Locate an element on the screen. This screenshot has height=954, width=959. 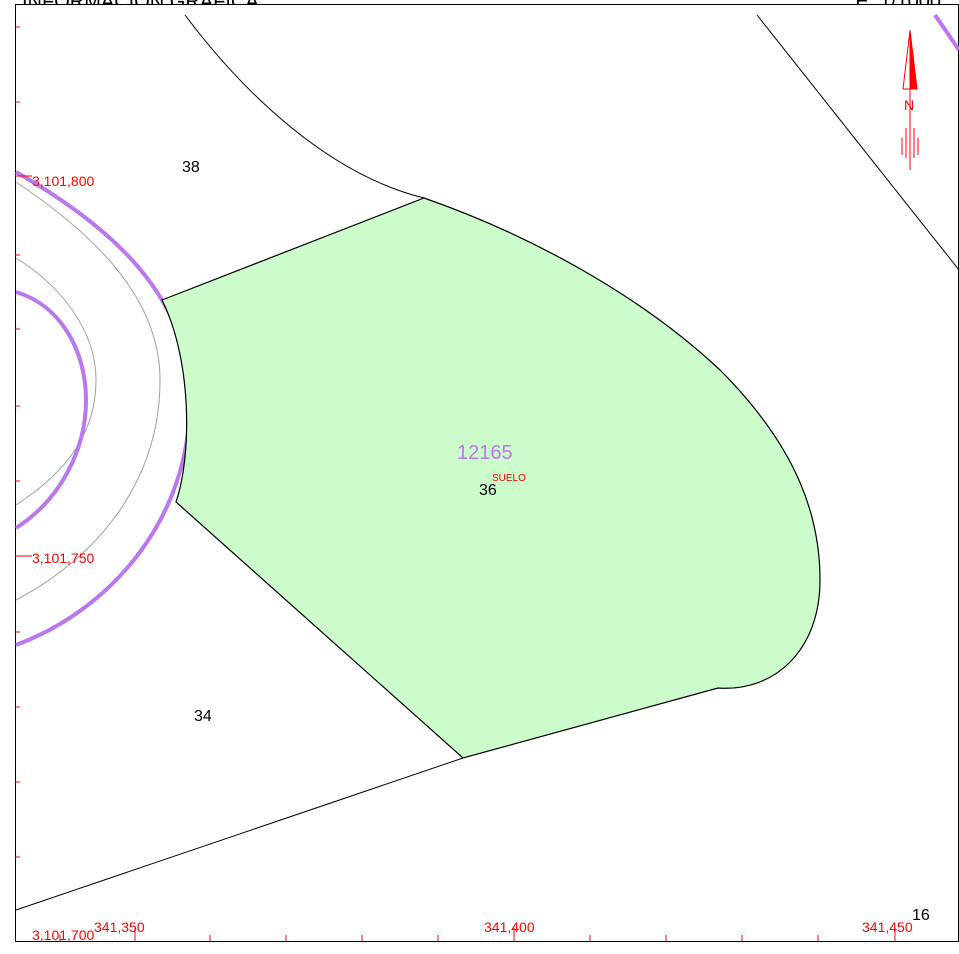
road-boundary-inner is located at coordinates (51, 410).